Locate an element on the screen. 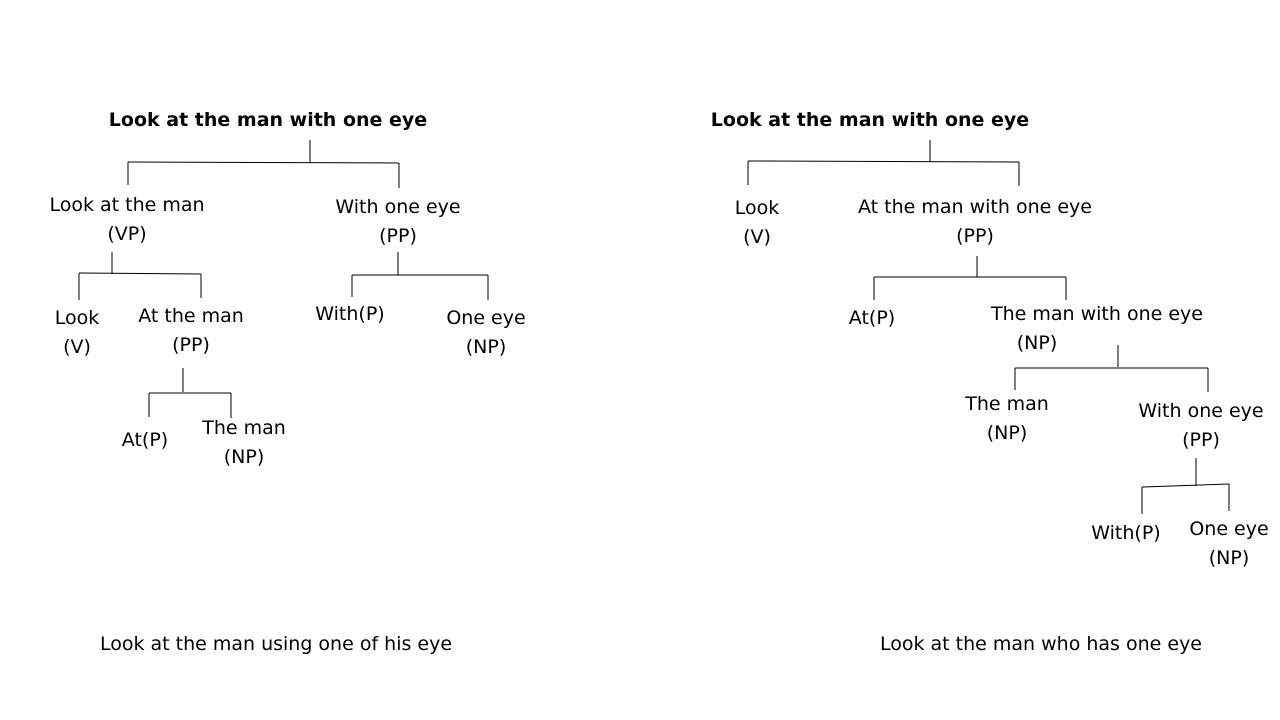 The image size is (1280, 720). left-at-the-man-tag: (PP) is located at coordinates (191, 345).